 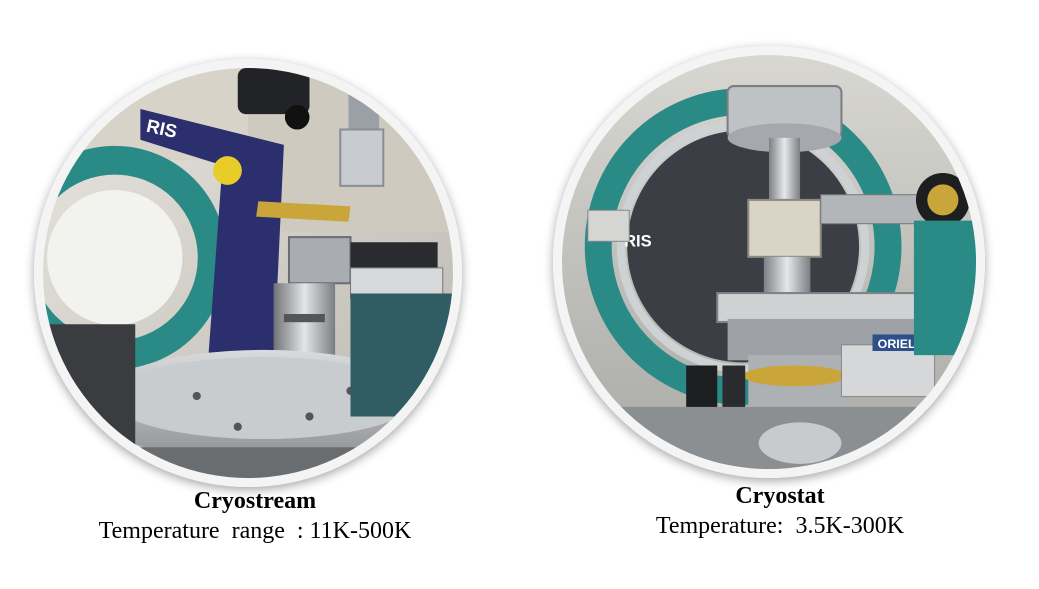 What do you see at coordinates (212, 242) in the screenshot?
I see `navy-frame` at bounding box center [212, 242].